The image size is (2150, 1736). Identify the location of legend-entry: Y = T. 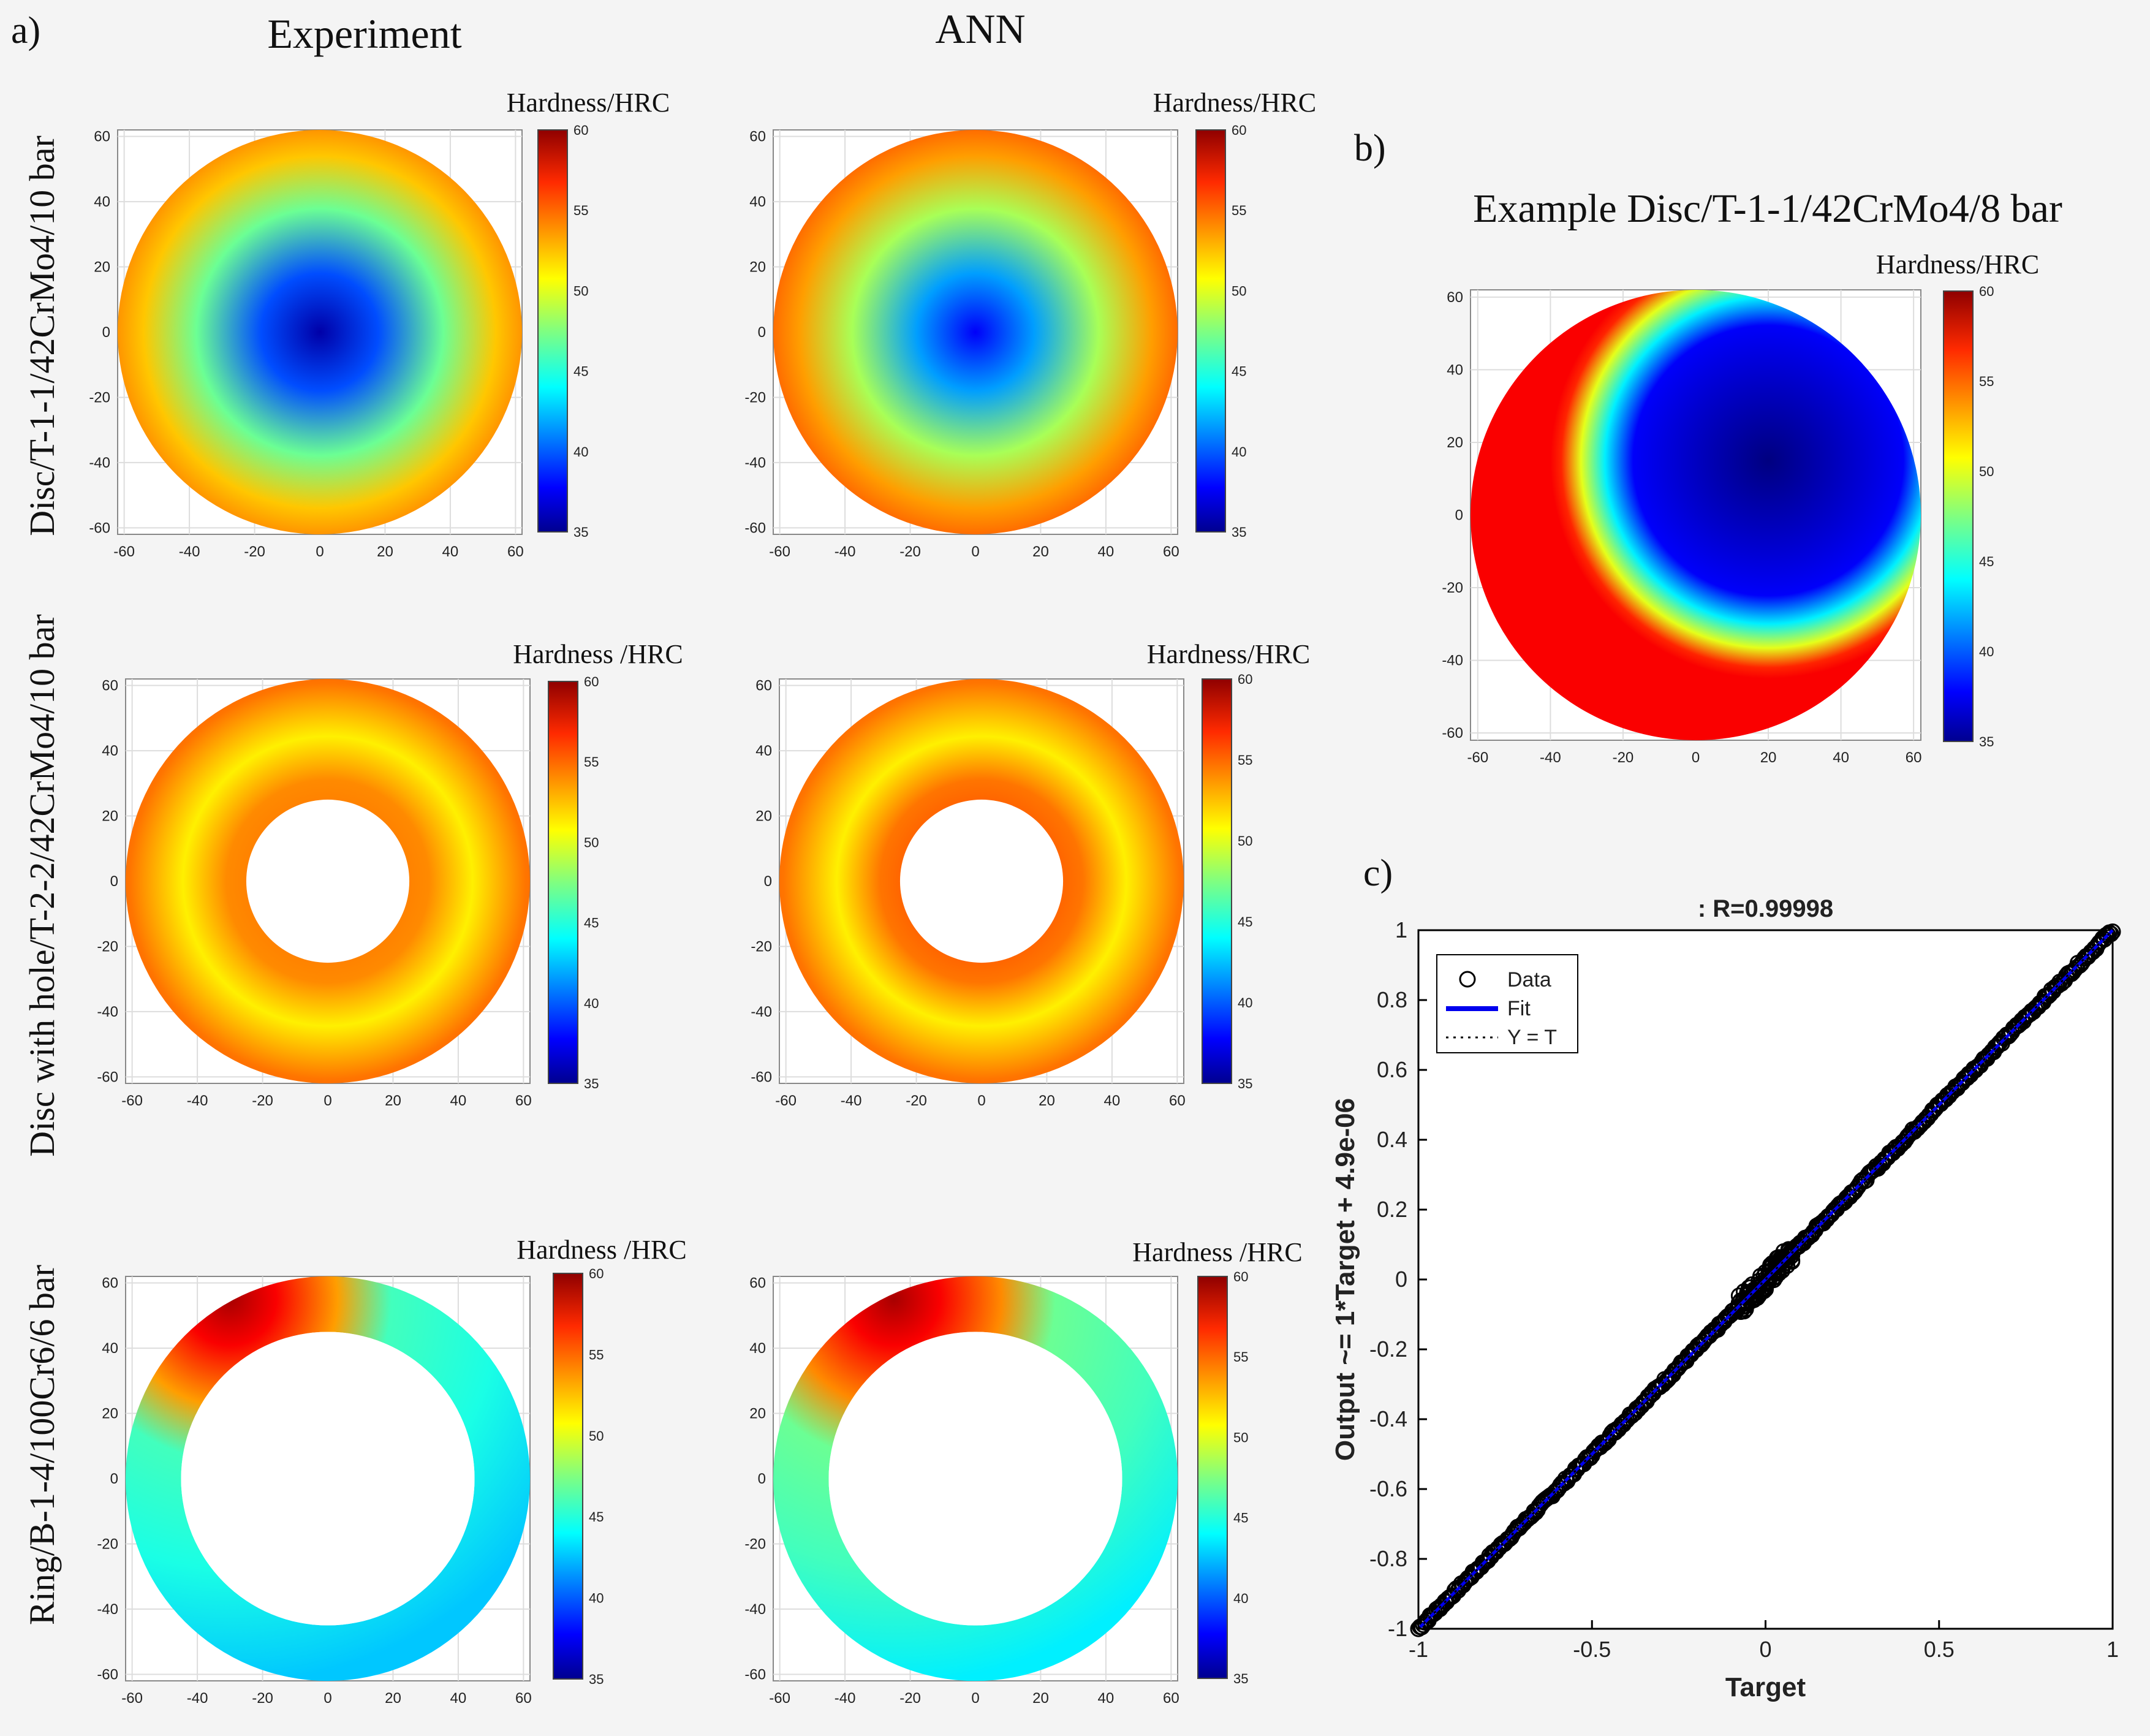
(1532, 1037).